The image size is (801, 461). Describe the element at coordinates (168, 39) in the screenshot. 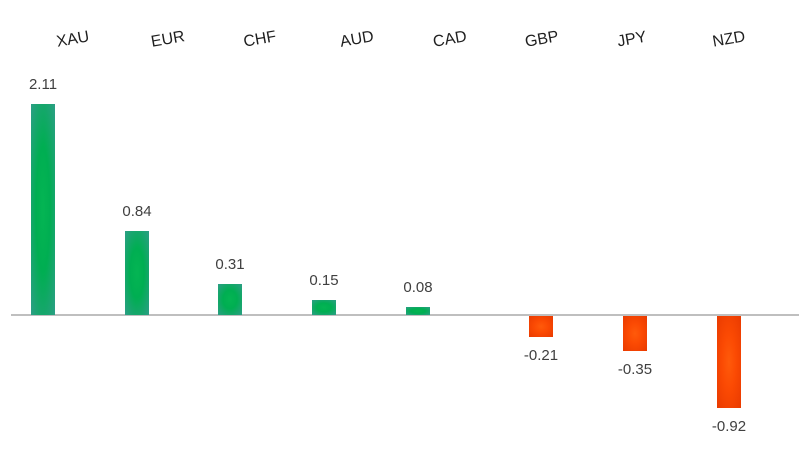

I see `category-label-eur: EUR` at that location.